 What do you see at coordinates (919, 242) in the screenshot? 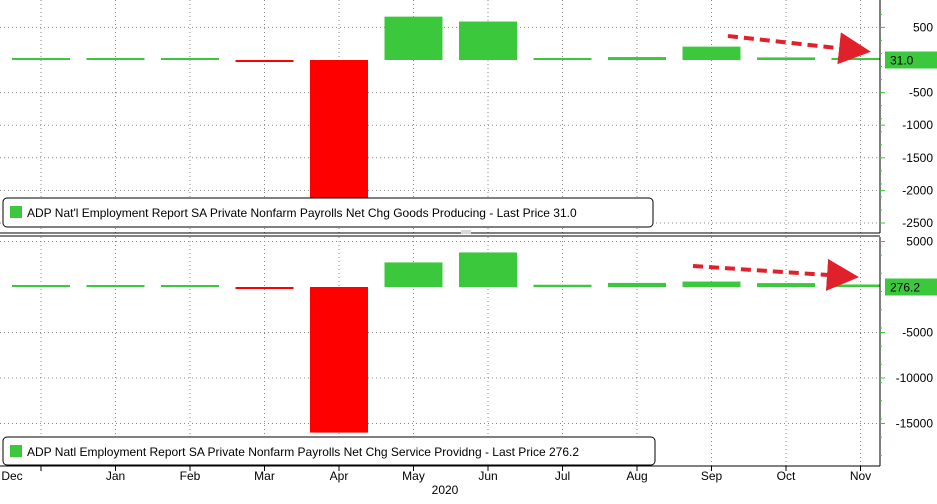
I see `y-tick-label: 5000` at bounding box center [919, 242].